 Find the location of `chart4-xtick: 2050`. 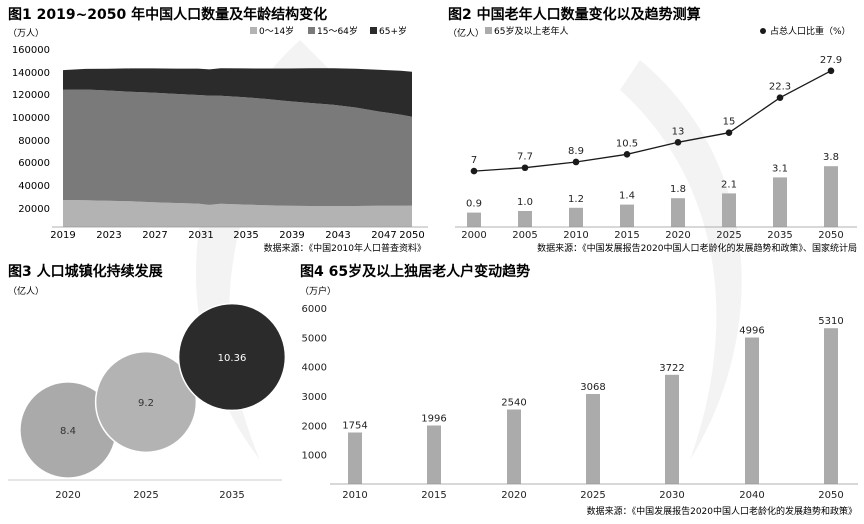

chart4-xtick: 2050 is located at coordinates (830, 495).